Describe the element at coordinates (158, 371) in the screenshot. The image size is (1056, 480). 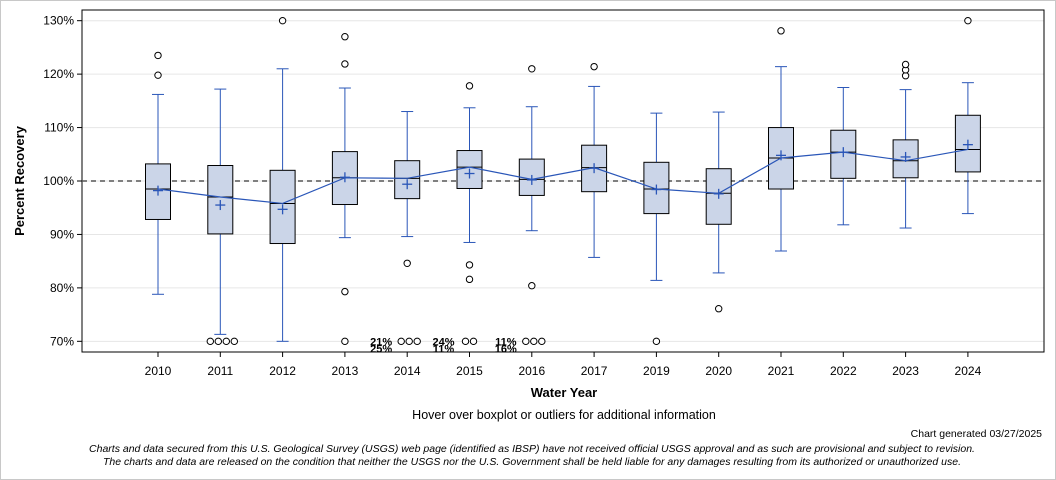
I see `x-tick-label: 2010` at that location.